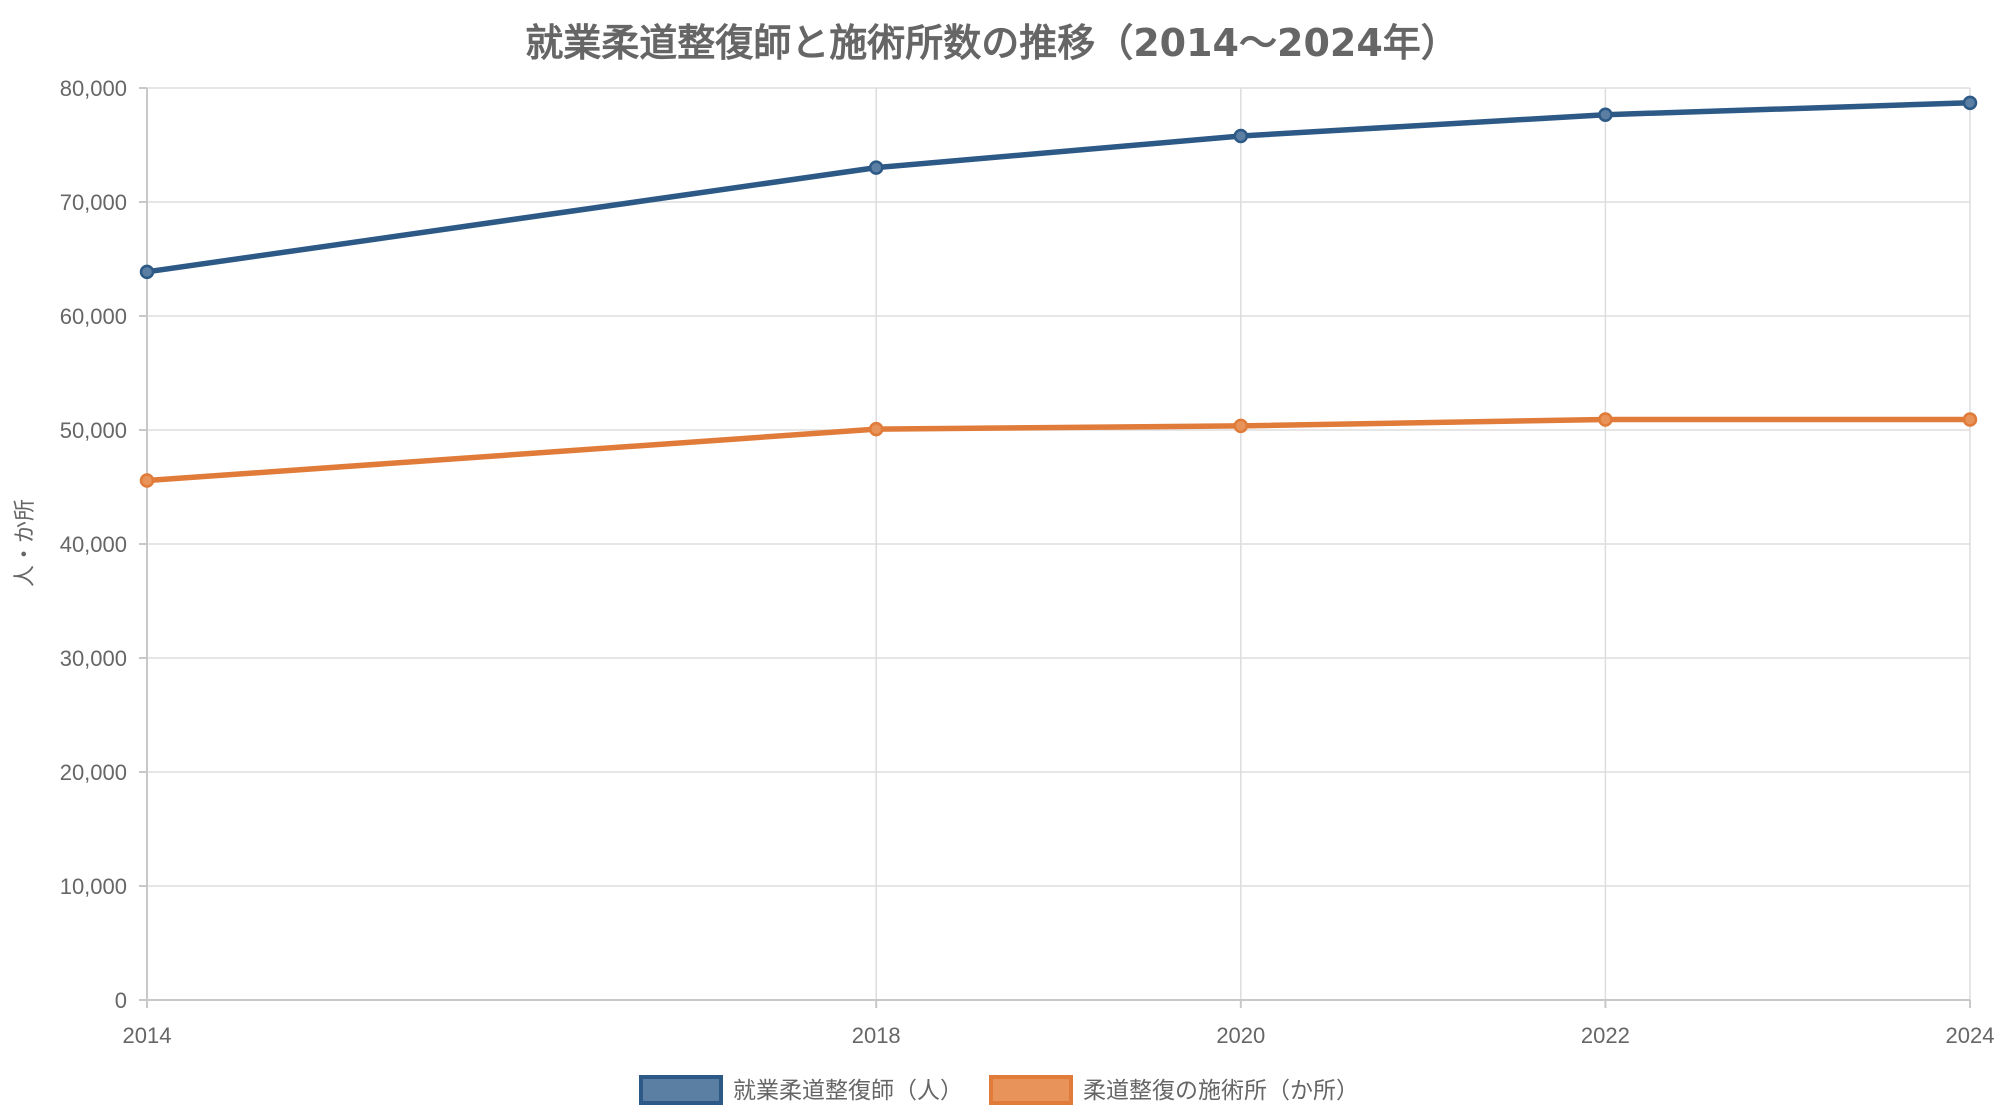  I want to click on x-tick-labels: 2014 2018 2020 2022 2024, so click(1059, 1035).